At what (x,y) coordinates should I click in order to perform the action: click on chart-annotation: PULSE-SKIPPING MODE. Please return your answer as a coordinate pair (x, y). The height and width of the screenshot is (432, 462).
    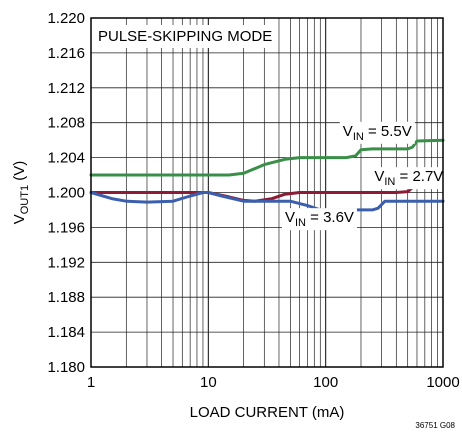
    Looking at the image, I should click on (185, 36).